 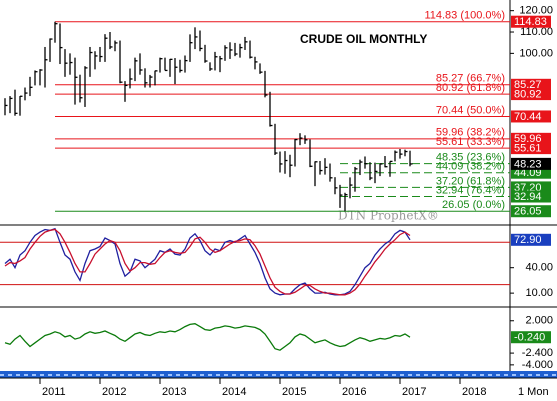 I want to click on value-tag-label: 70.44, so click(x=528, y=117).